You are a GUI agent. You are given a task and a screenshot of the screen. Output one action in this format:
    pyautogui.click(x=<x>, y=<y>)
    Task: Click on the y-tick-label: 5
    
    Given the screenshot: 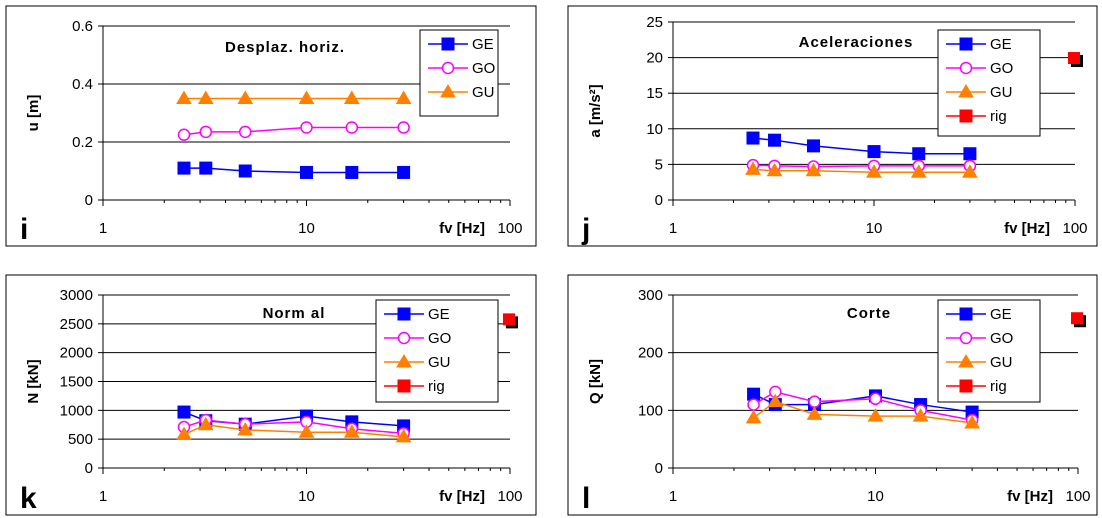 What is the action you would take?
    pyautogui.click(x=659, y=164)
    